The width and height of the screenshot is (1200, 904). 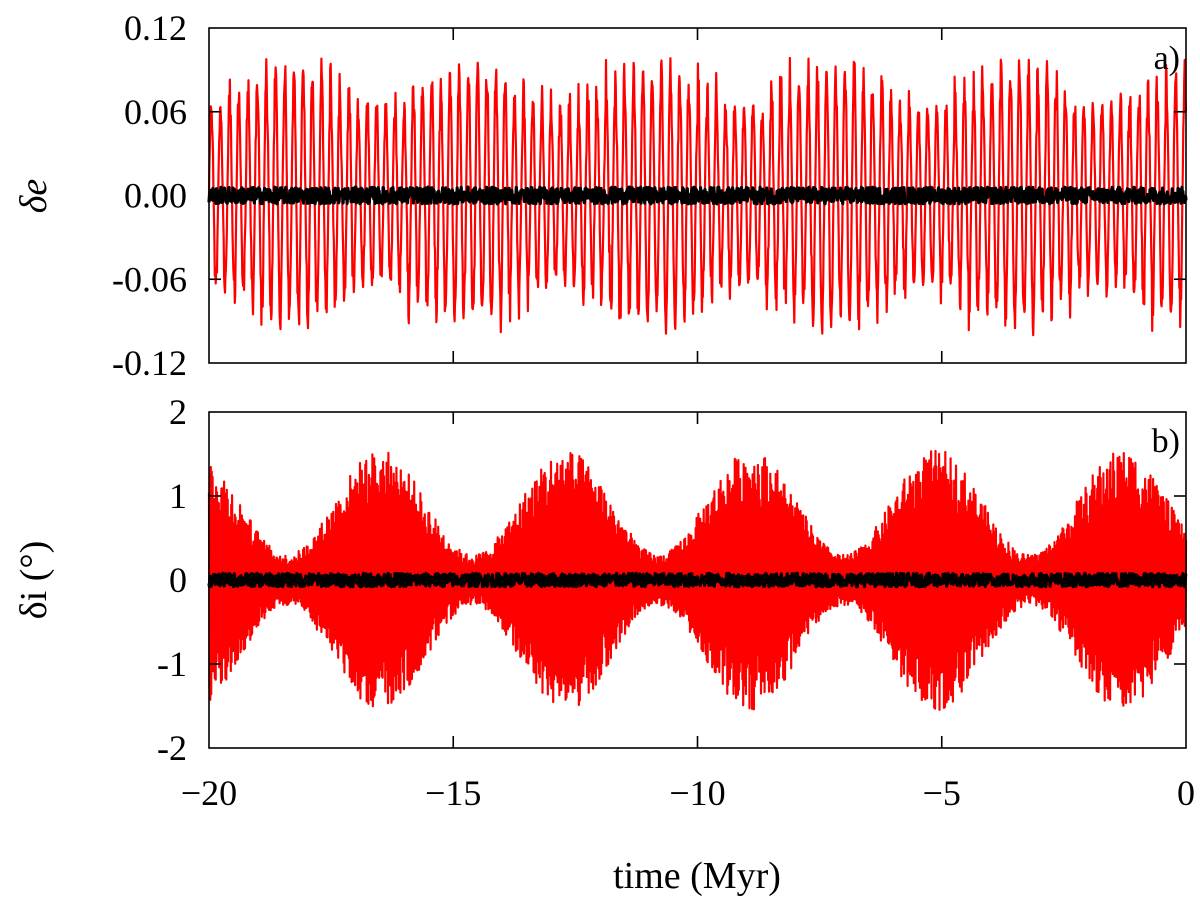 I want to click on y-tick-label: 0.12, so click(x=155, y=28).